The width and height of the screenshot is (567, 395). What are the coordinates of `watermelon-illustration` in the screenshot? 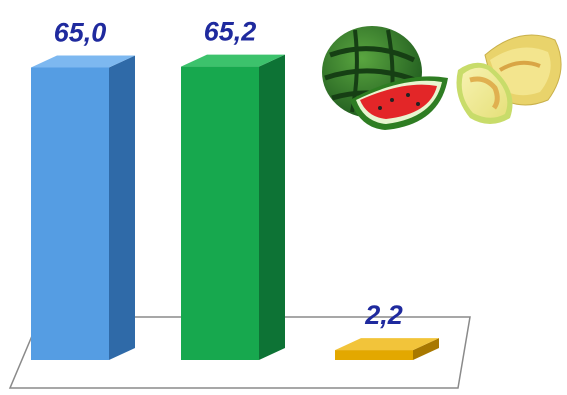 It's located at (385, 78).